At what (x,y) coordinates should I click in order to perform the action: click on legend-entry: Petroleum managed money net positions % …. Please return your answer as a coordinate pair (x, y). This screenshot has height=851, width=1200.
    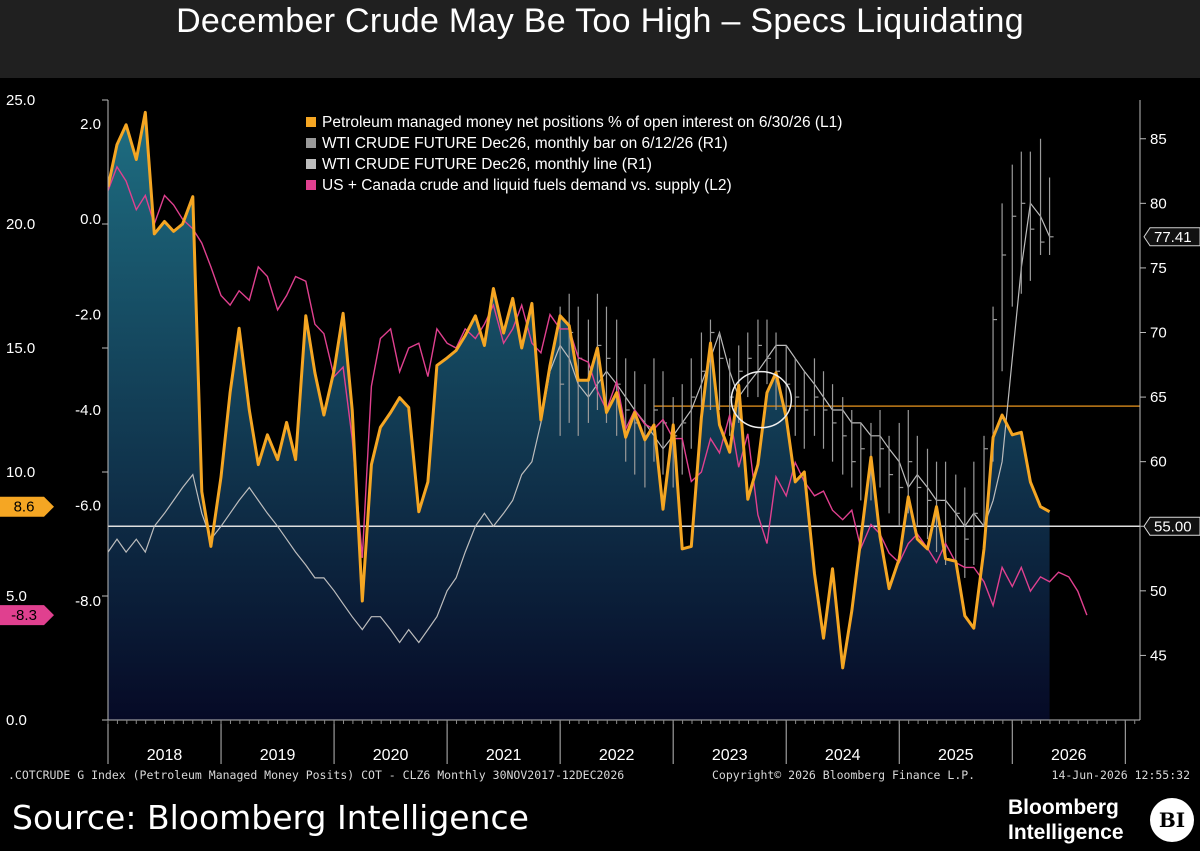
    Looking at the image, I should click on (582, 122).